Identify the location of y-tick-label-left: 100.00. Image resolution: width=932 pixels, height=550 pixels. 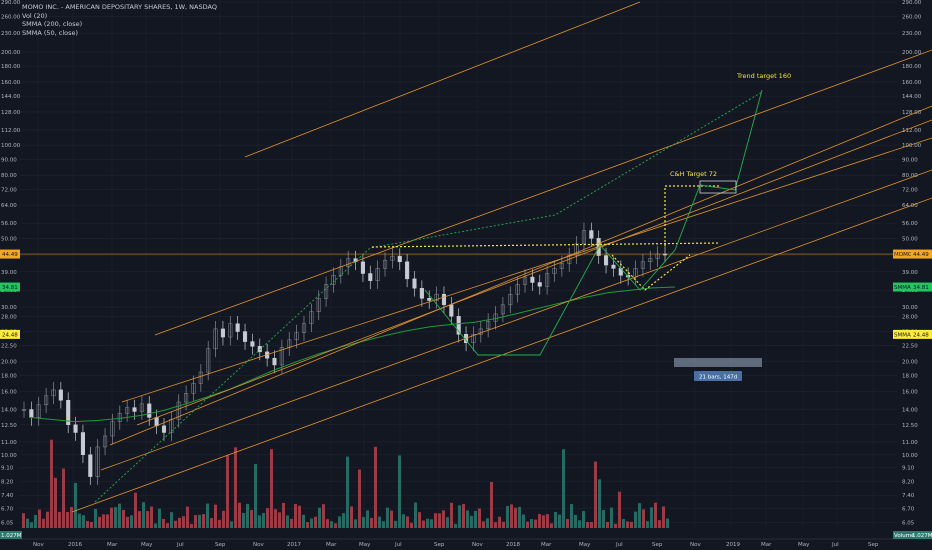
(11, 146).